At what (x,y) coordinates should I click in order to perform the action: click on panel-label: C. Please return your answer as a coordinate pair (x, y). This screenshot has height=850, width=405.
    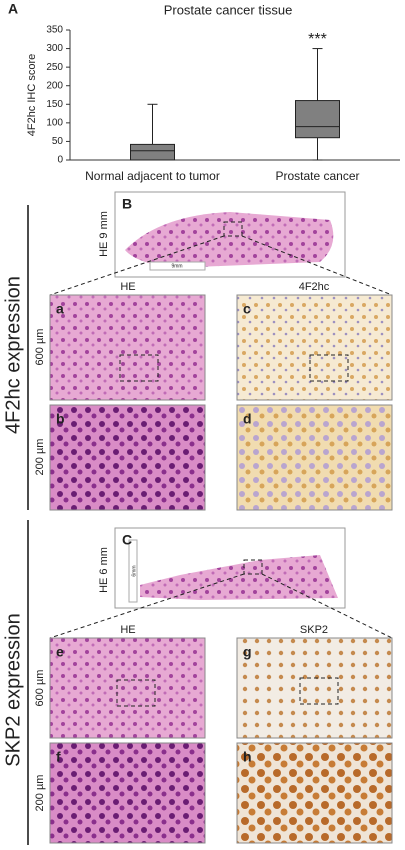
    Looking at the image, I should click on (127, 540).